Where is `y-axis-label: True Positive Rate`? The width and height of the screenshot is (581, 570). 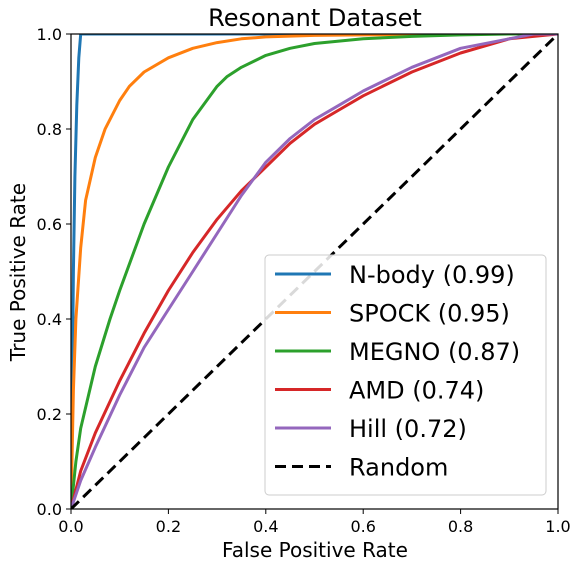 y-axis-label: True Positive Rate is located at coordinates (18, 272).